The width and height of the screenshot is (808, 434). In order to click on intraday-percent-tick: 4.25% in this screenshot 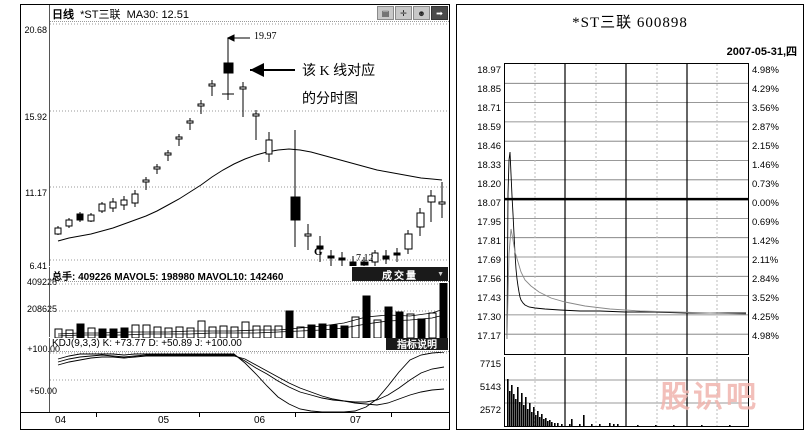, I will do `click(765, 317)`.